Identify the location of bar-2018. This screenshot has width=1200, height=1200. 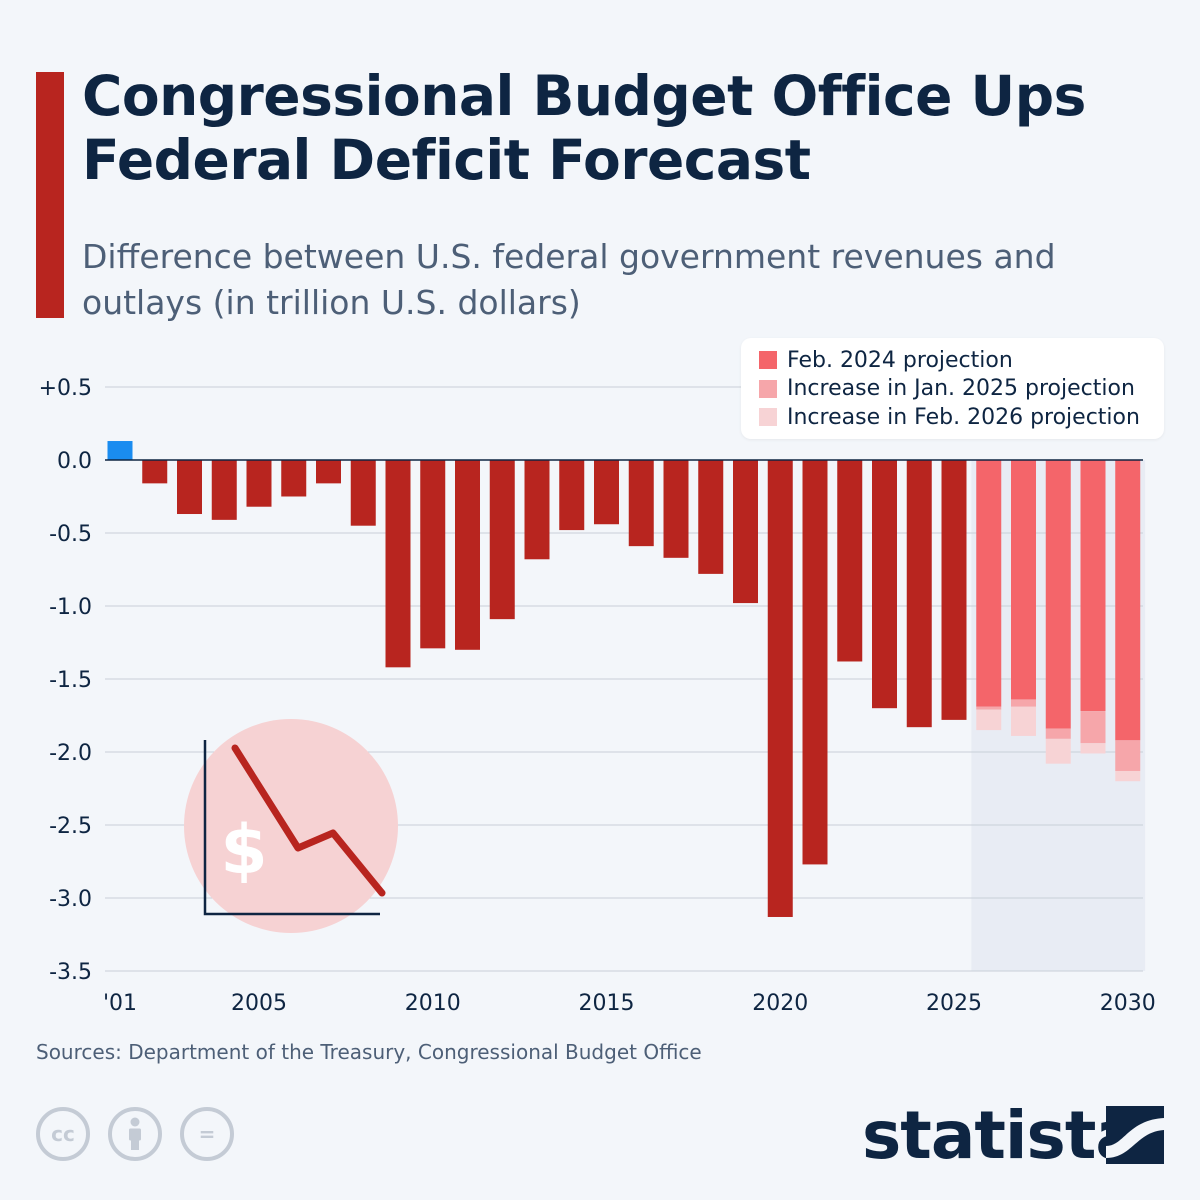
(711, 517).